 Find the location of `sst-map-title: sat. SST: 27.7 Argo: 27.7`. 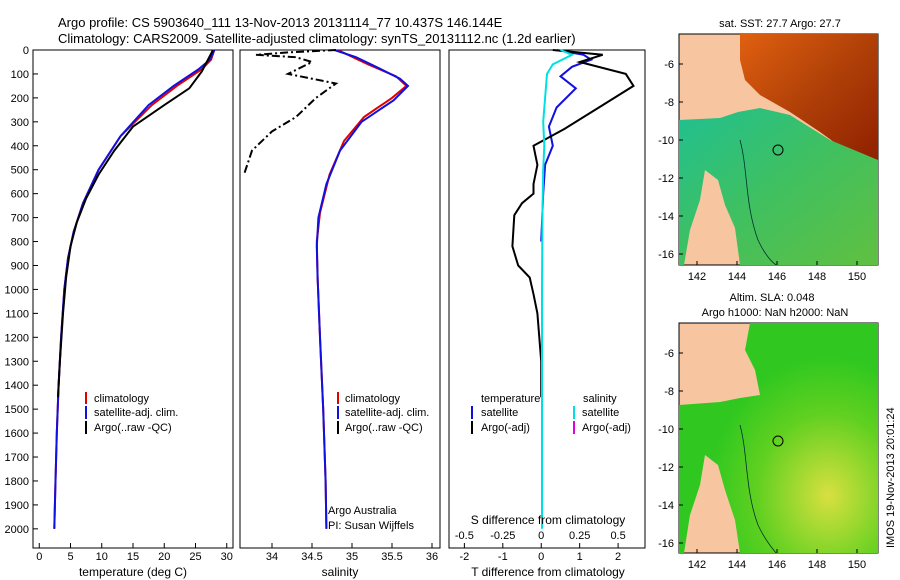

sst-map-title: sat. SST: 27.7 Argo: 27.7 is located at coordinates (780, 24).